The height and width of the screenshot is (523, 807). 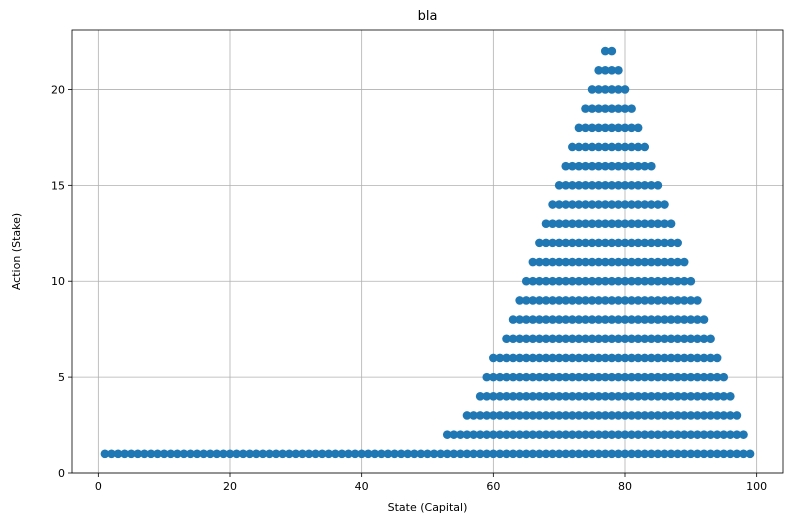 I want to click on y-tick-label: 20, so click(x=58, y=89).